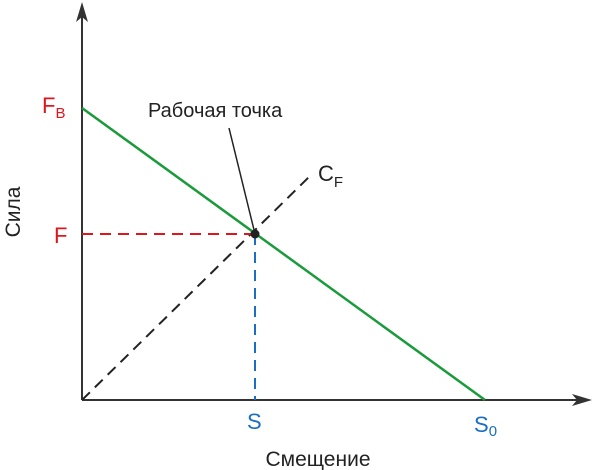  What do you see at coordinates (338, 182) in the screenshot?
I see `cf-label-sub: F` at bounding box center [338, 182].